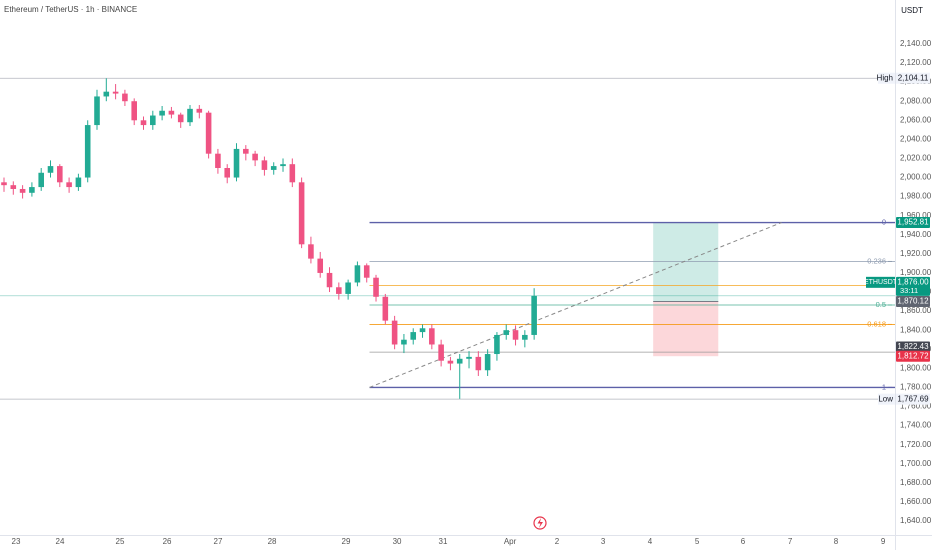 This screenshot has height=550, width=932. Describe the element at coordinates (836, 541) in the screenshot. I see `x-tick-label: 8` at that location.